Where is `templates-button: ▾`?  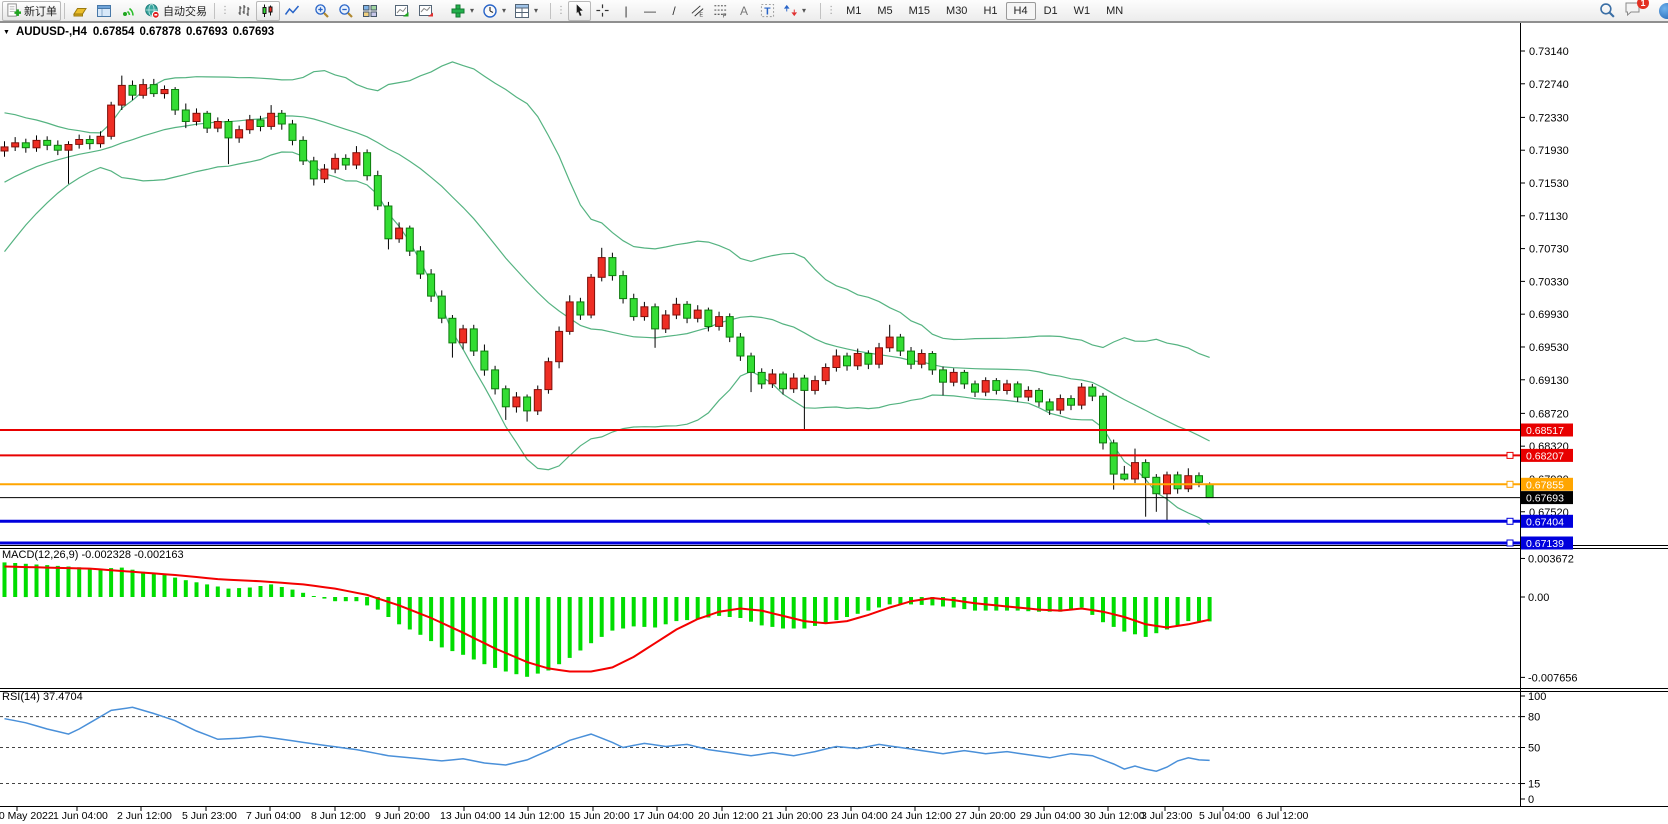
templates-button: ▾ is located at coordinates (526, 11).